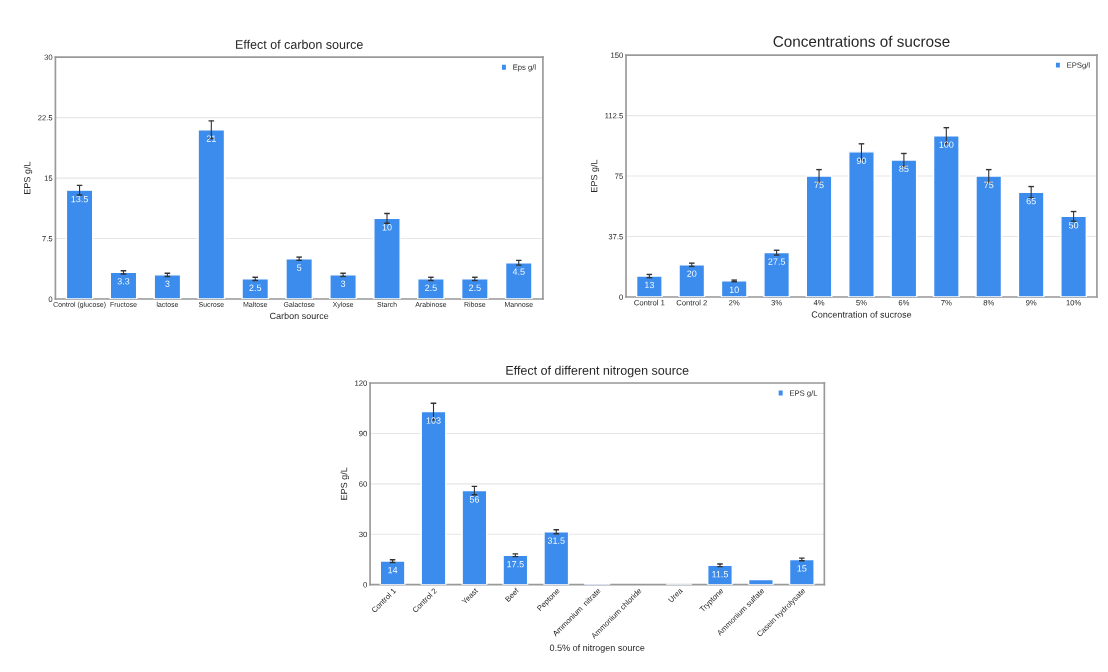 This screenshot has width=1108, height=672. Describe the element at coordinates (1073, 225) in the screenshot. I see `data-label: 50` at that location.